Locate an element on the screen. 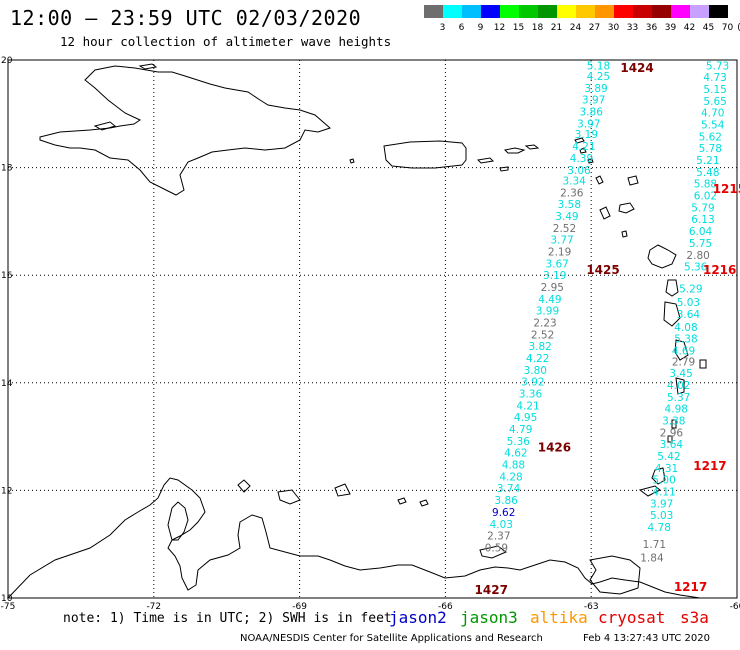 The width and height of the screenshot is (740, 650). wave-height-value: 3.82 is located at coordinates (539, 347).